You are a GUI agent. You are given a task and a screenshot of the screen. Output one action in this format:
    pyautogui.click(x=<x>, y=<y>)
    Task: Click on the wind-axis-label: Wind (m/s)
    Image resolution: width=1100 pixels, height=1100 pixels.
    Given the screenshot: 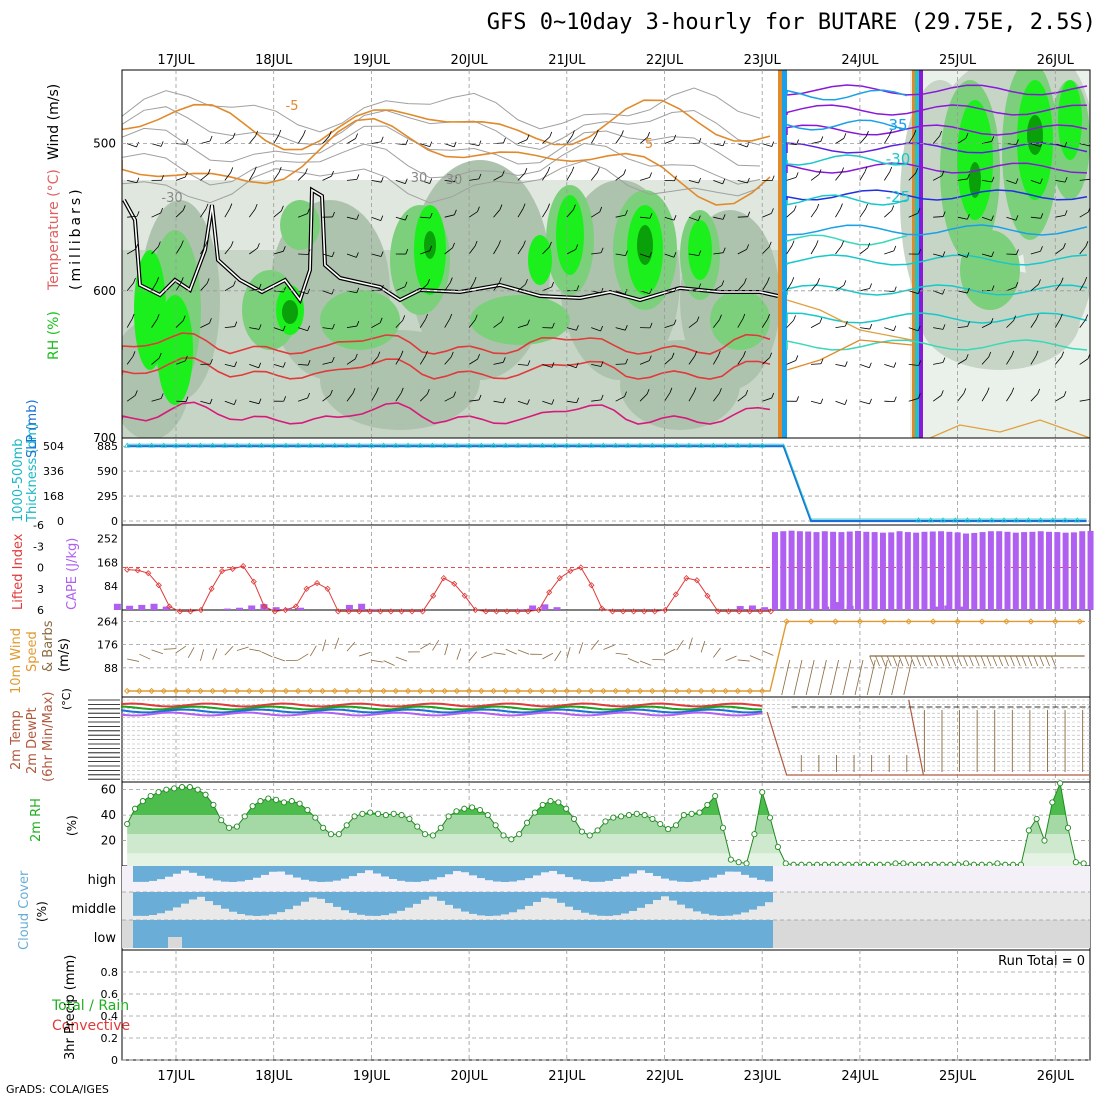 What is the action you would take?
    pyautogui.click(x=54, y=122)
    